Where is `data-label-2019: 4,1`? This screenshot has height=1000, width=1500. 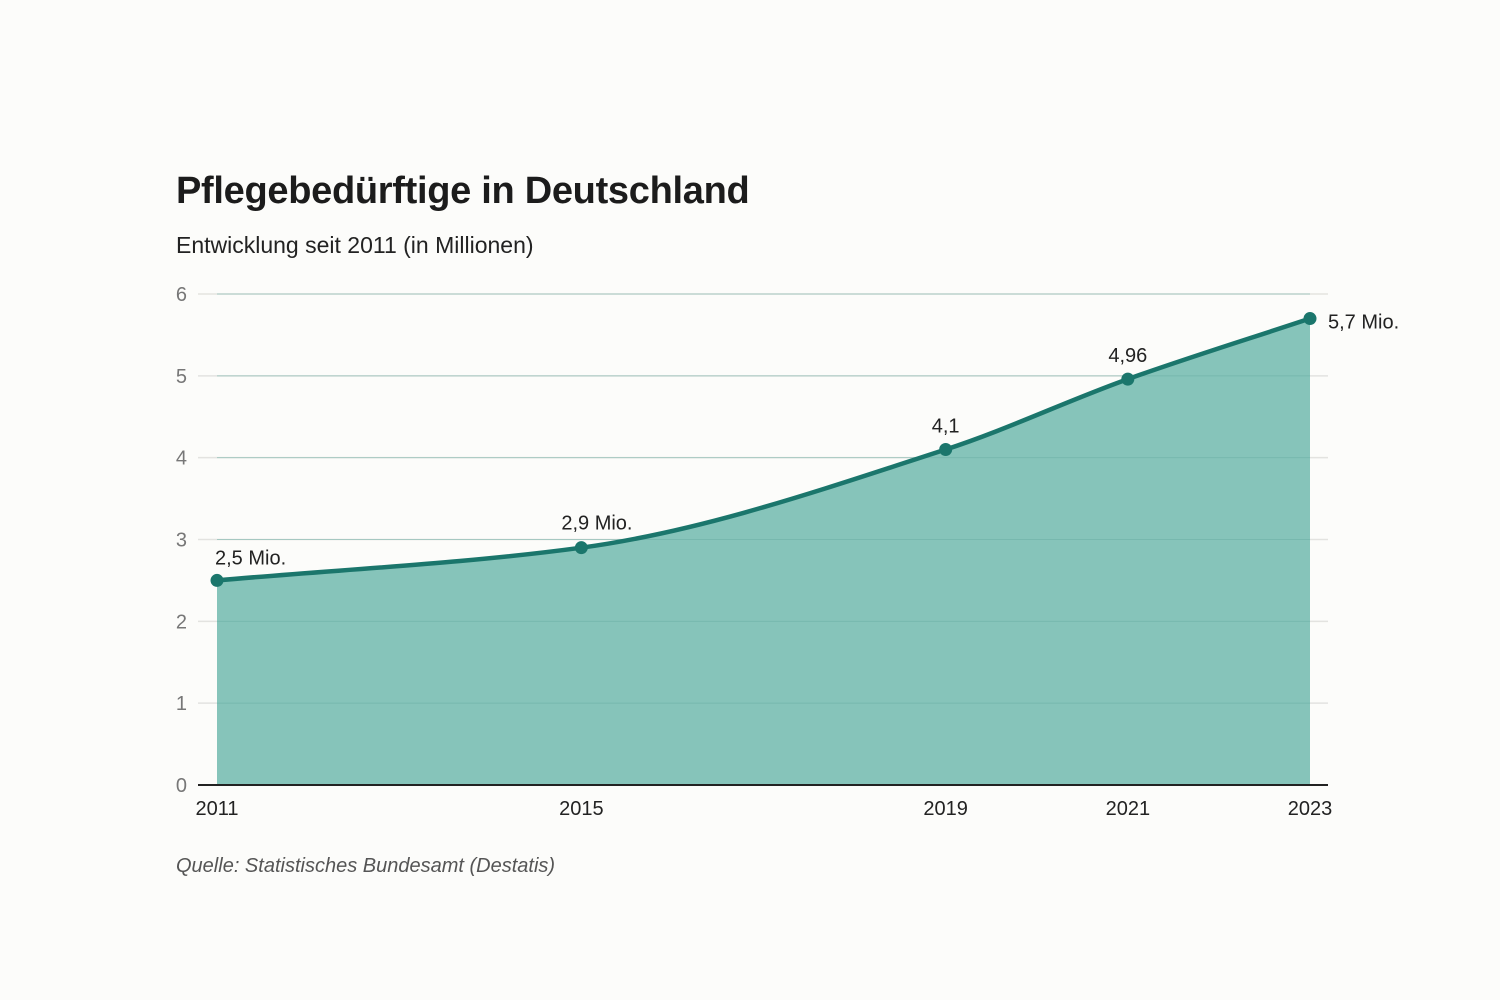 data-label-2019: 4,1 is located at coordinates (946, 426).